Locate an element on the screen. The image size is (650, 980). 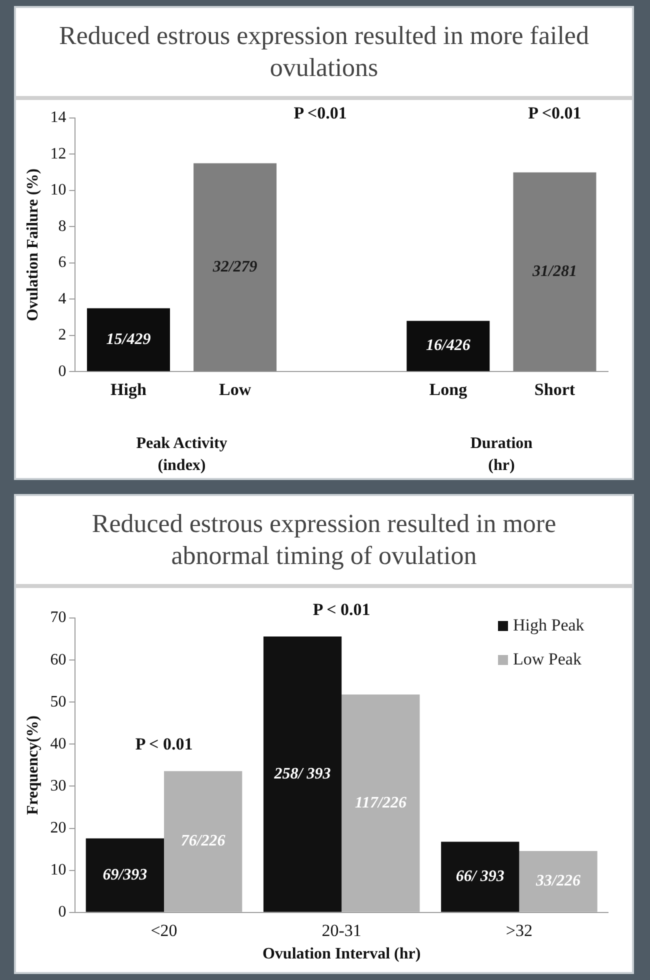
data-label: 76/226 is located at coordinates (203, 841).